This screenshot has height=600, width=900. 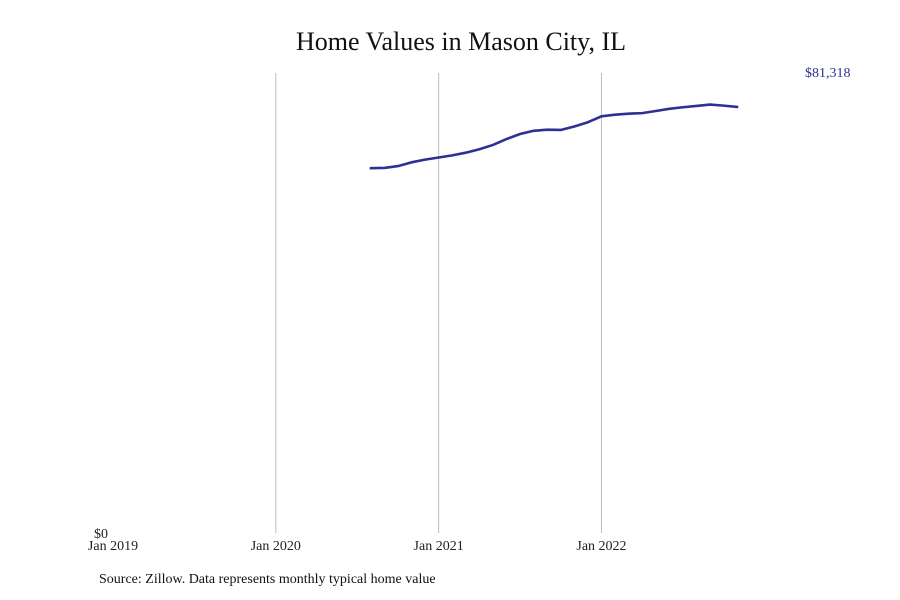 What do you see at coordinates (276, 546) in the screenshot?
I see `x-tick-label: Jan 2020` at bounding box center [276, 546].